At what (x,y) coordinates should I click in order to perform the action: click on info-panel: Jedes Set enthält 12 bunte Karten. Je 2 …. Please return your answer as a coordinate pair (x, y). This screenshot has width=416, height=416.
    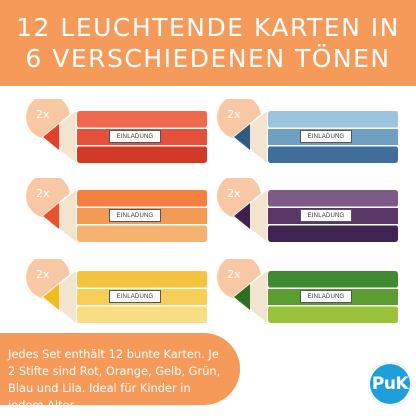
    Looking at the image, I should click on (120, 372).